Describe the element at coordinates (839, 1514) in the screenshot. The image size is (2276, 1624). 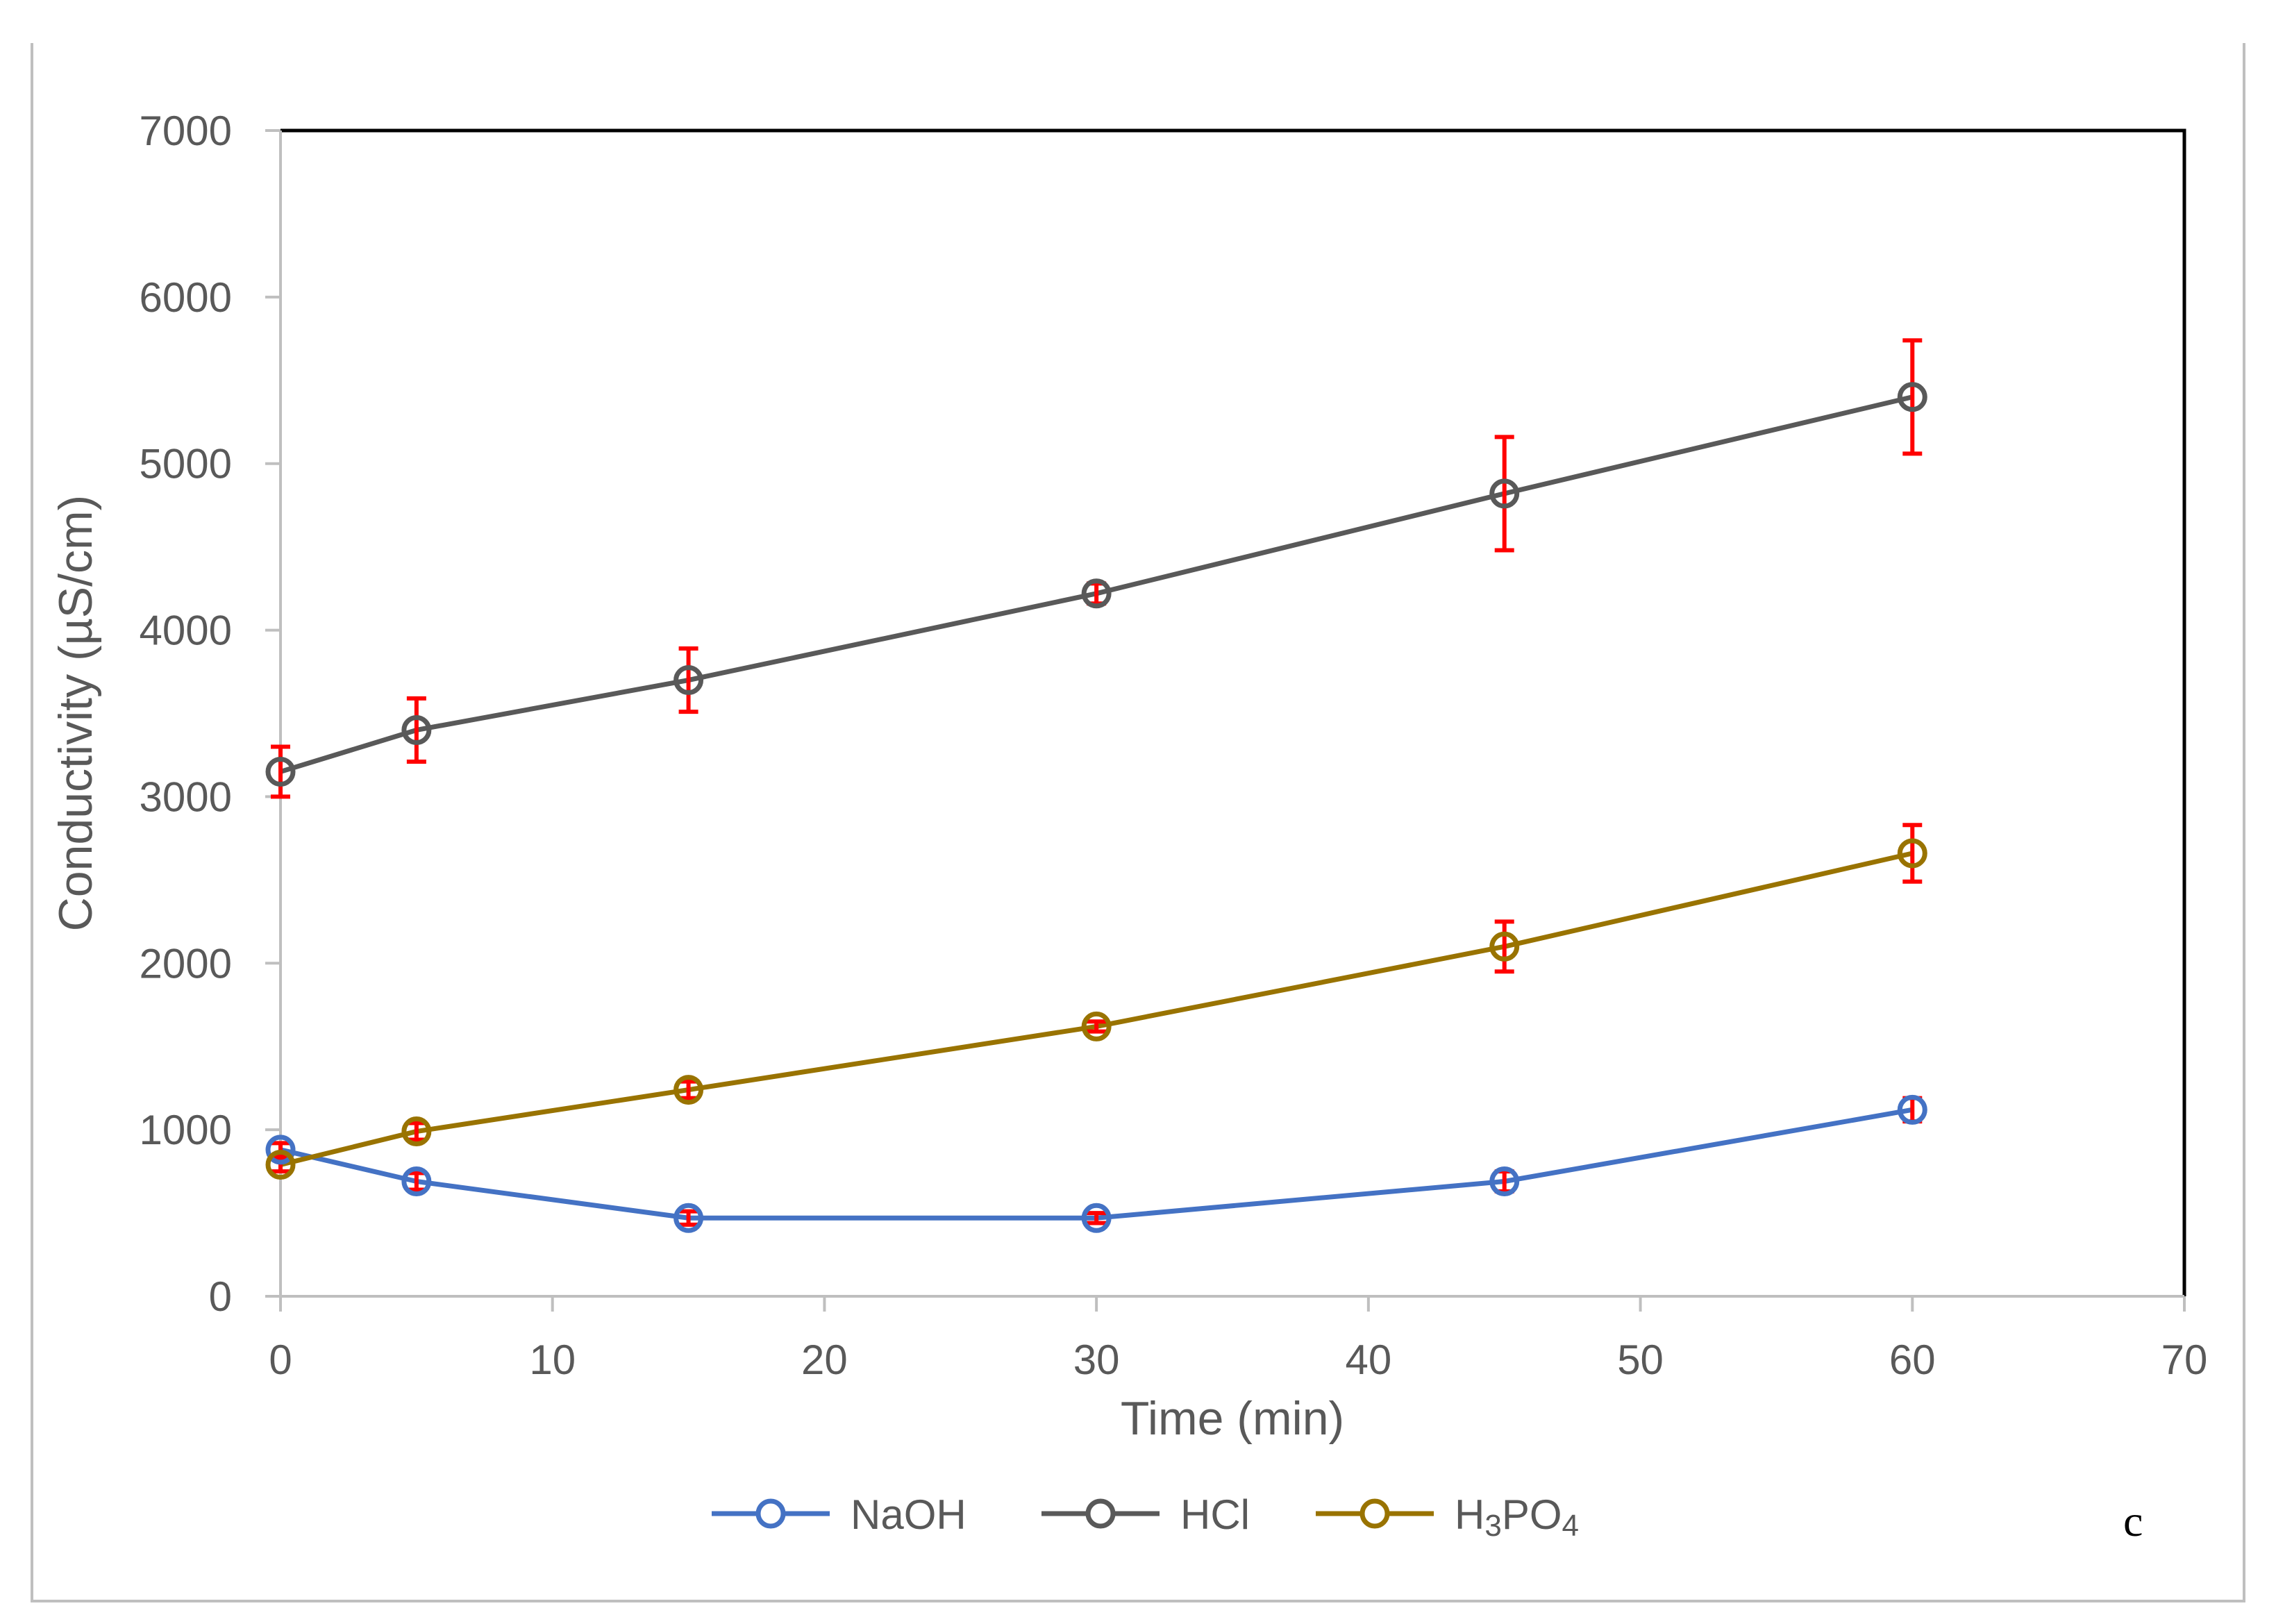
I see `legend-item-naoh: NaOH` at that location.